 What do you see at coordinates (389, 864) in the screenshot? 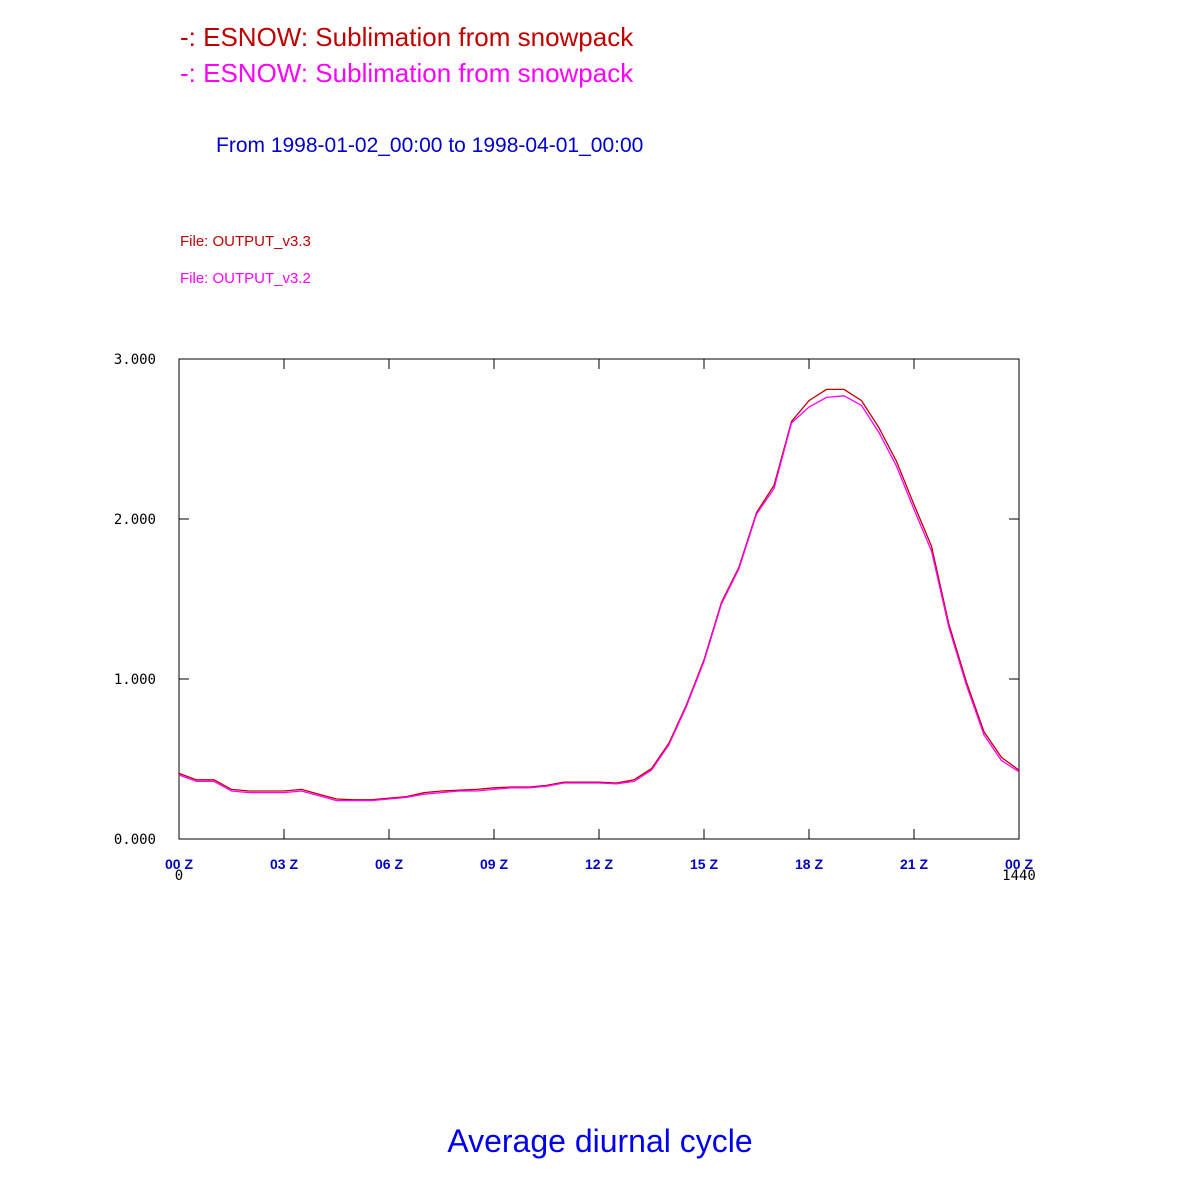
I see `x-tick-label: 06 Z` at bounding box center [389, 864].